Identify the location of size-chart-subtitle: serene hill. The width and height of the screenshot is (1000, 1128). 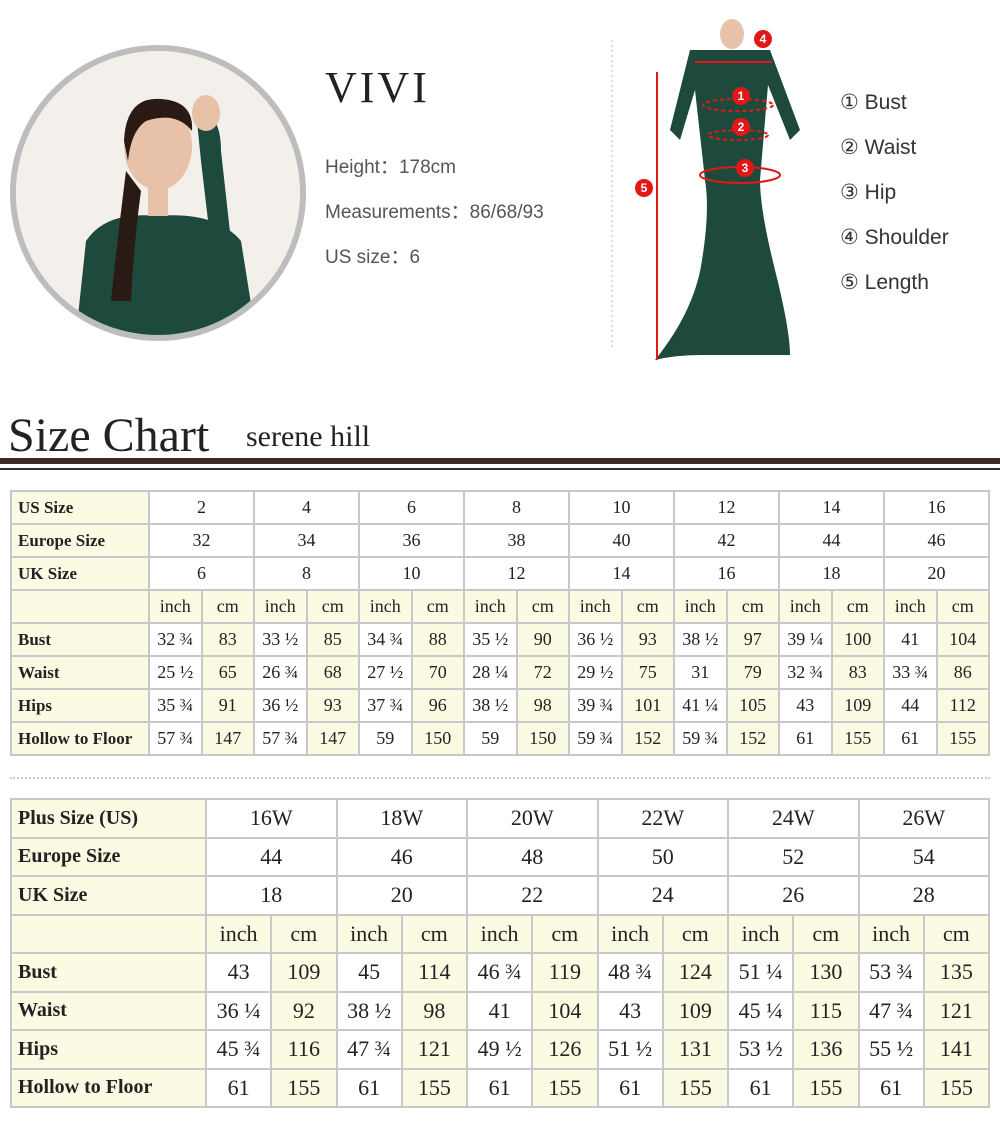
(308, 436).